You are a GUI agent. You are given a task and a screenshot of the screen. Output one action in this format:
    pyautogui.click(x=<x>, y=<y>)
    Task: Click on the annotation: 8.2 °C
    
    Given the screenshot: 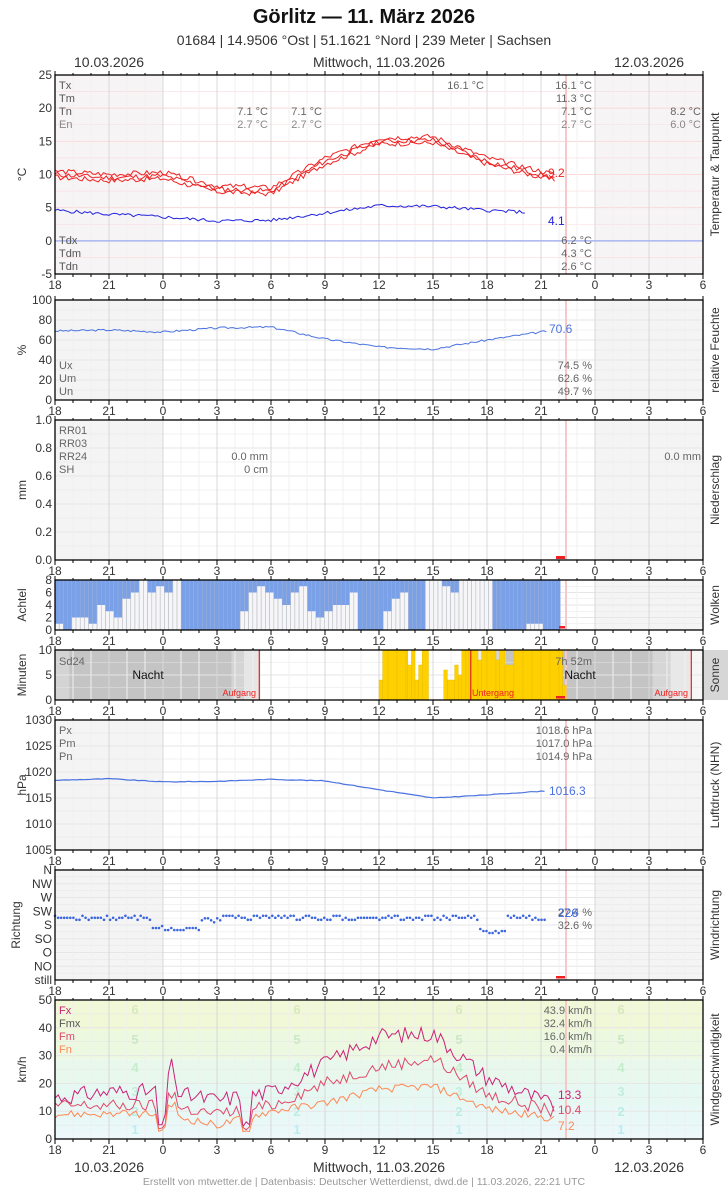 What is the action you would take?
    pyautogui.click(x=685, y=112)
    